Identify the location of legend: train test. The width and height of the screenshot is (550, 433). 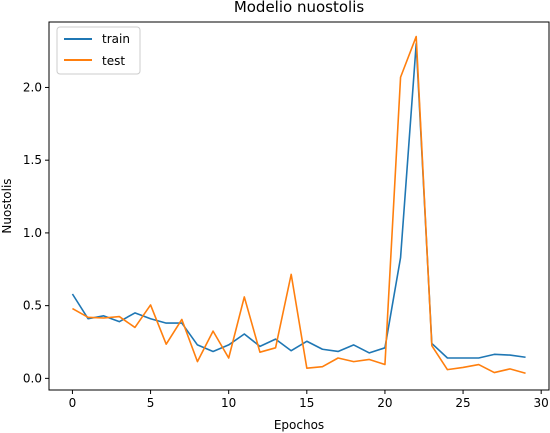
(98, 50).